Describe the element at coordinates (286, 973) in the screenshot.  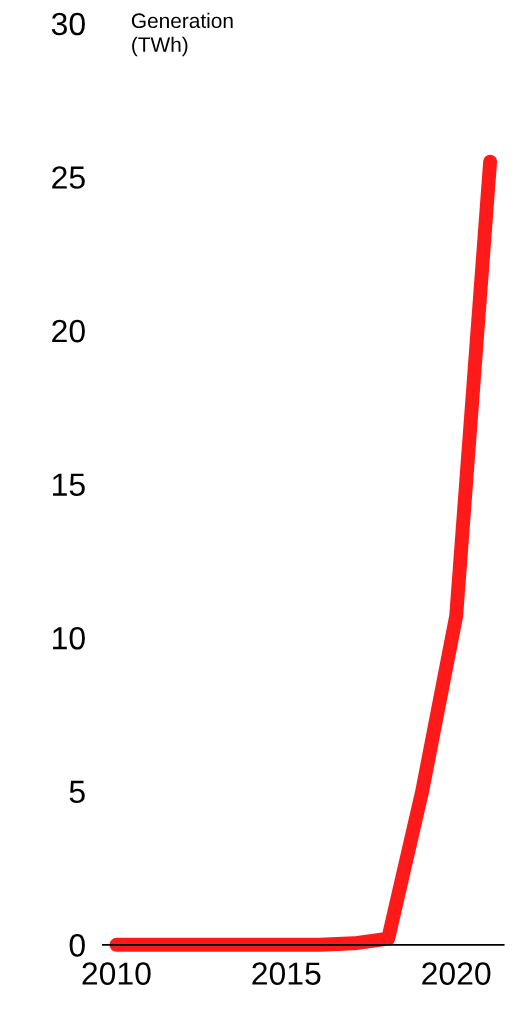
I see `x-tick-label: 2015` at that location.